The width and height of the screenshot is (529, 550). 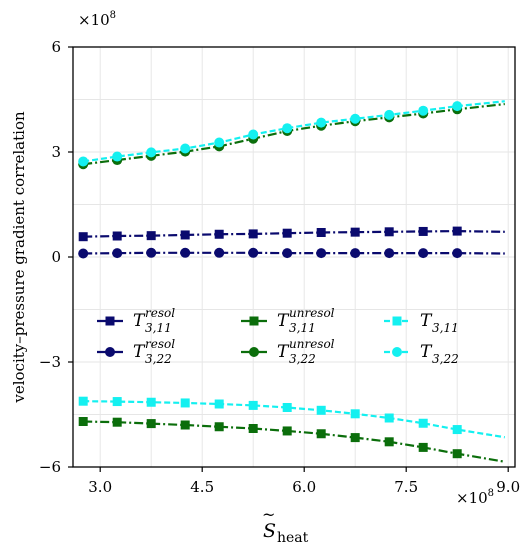 What do you see at coordinates (406, 487) in the screenshot?
I see `x-tick-label: 7.5` at bounding box center [406, 487].